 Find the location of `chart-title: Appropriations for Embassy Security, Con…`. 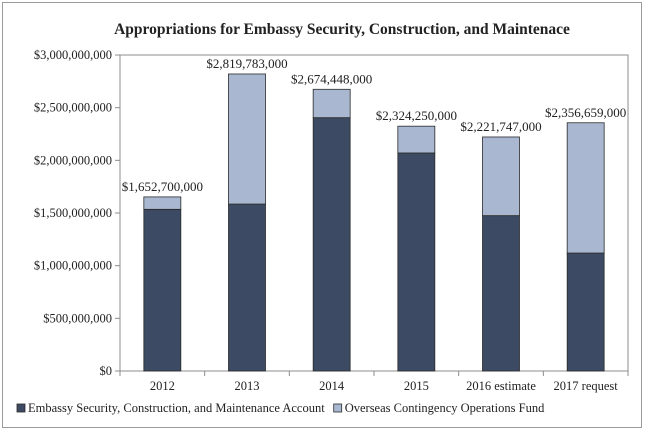

chart-title: Appropriations for Embassy Security, Con… is located at coordinates (342, 29).